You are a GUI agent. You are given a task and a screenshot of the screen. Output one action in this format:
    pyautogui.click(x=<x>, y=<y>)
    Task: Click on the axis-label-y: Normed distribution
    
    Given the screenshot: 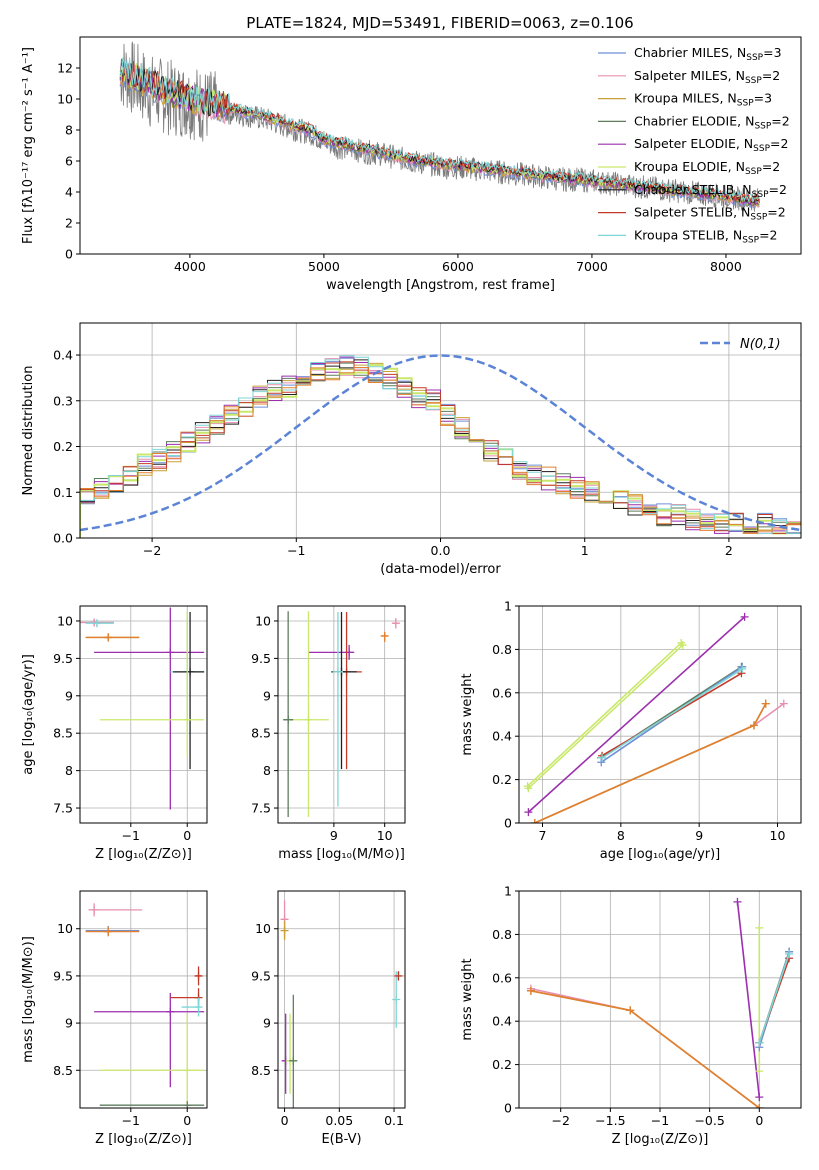 What is the action you would take?
    pyautogui.click(x=28, y=431)
    